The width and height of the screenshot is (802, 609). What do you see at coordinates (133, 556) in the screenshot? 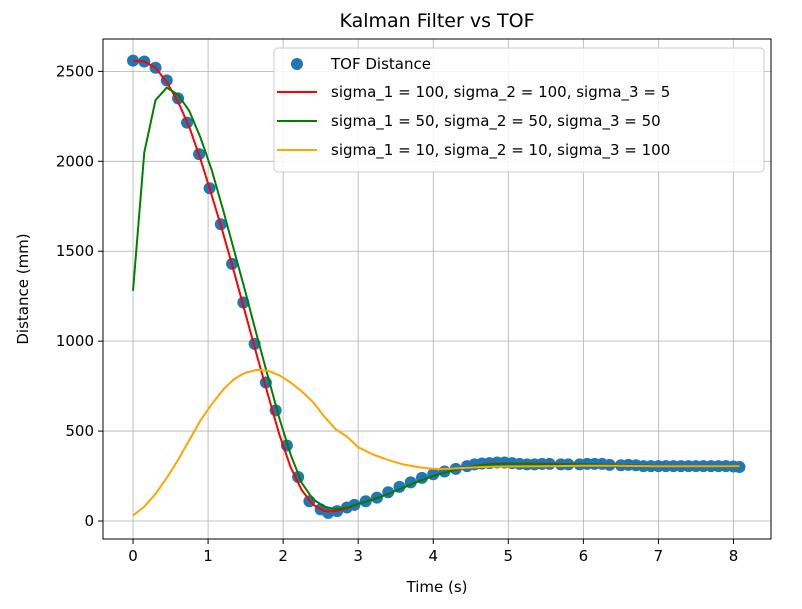
I see `x-tick-label: 0` at bounding box center [133, 556].